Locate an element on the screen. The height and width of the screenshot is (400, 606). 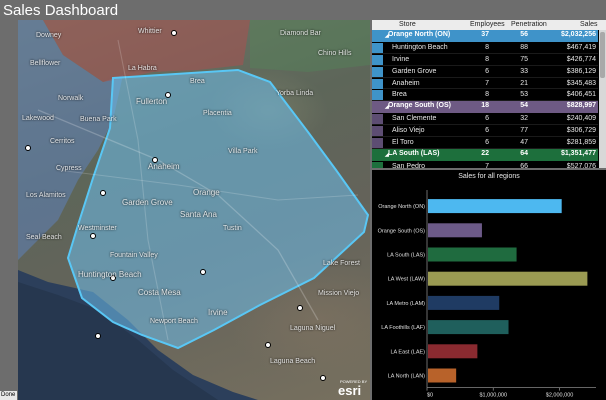
sales-value: $426,774 is located at coordinates (581, 59).